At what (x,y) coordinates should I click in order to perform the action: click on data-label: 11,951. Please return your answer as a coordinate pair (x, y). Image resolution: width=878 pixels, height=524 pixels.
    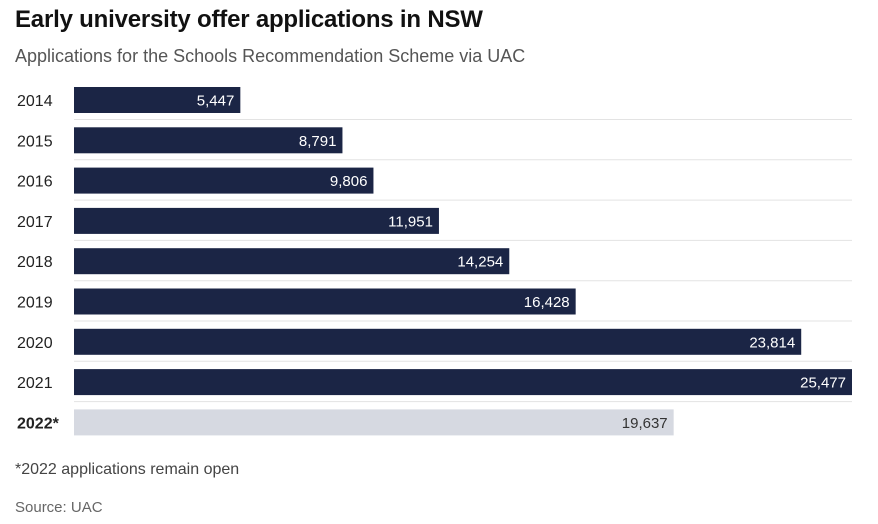
    Looking at the image, I should click on (410, 221).